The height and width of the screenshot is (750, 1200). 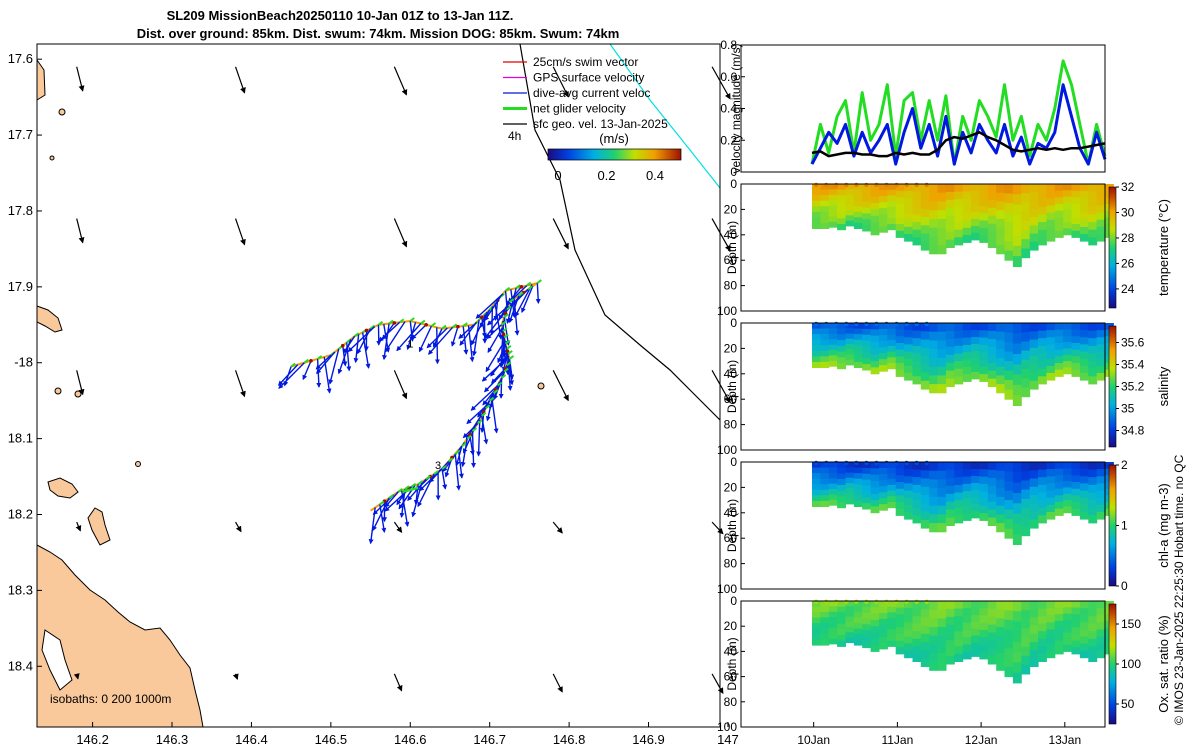 I want to click on time-axis: 10Jan 11Jan 12Jan 13Jan, so click(x=939, y=734).